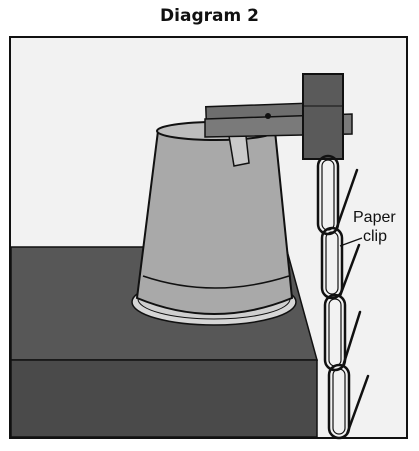  What do you see at coordinates (375, 236) in the screenshot?
I see `paper-clip-label-line2: clip` at bounding box center [375, 236].